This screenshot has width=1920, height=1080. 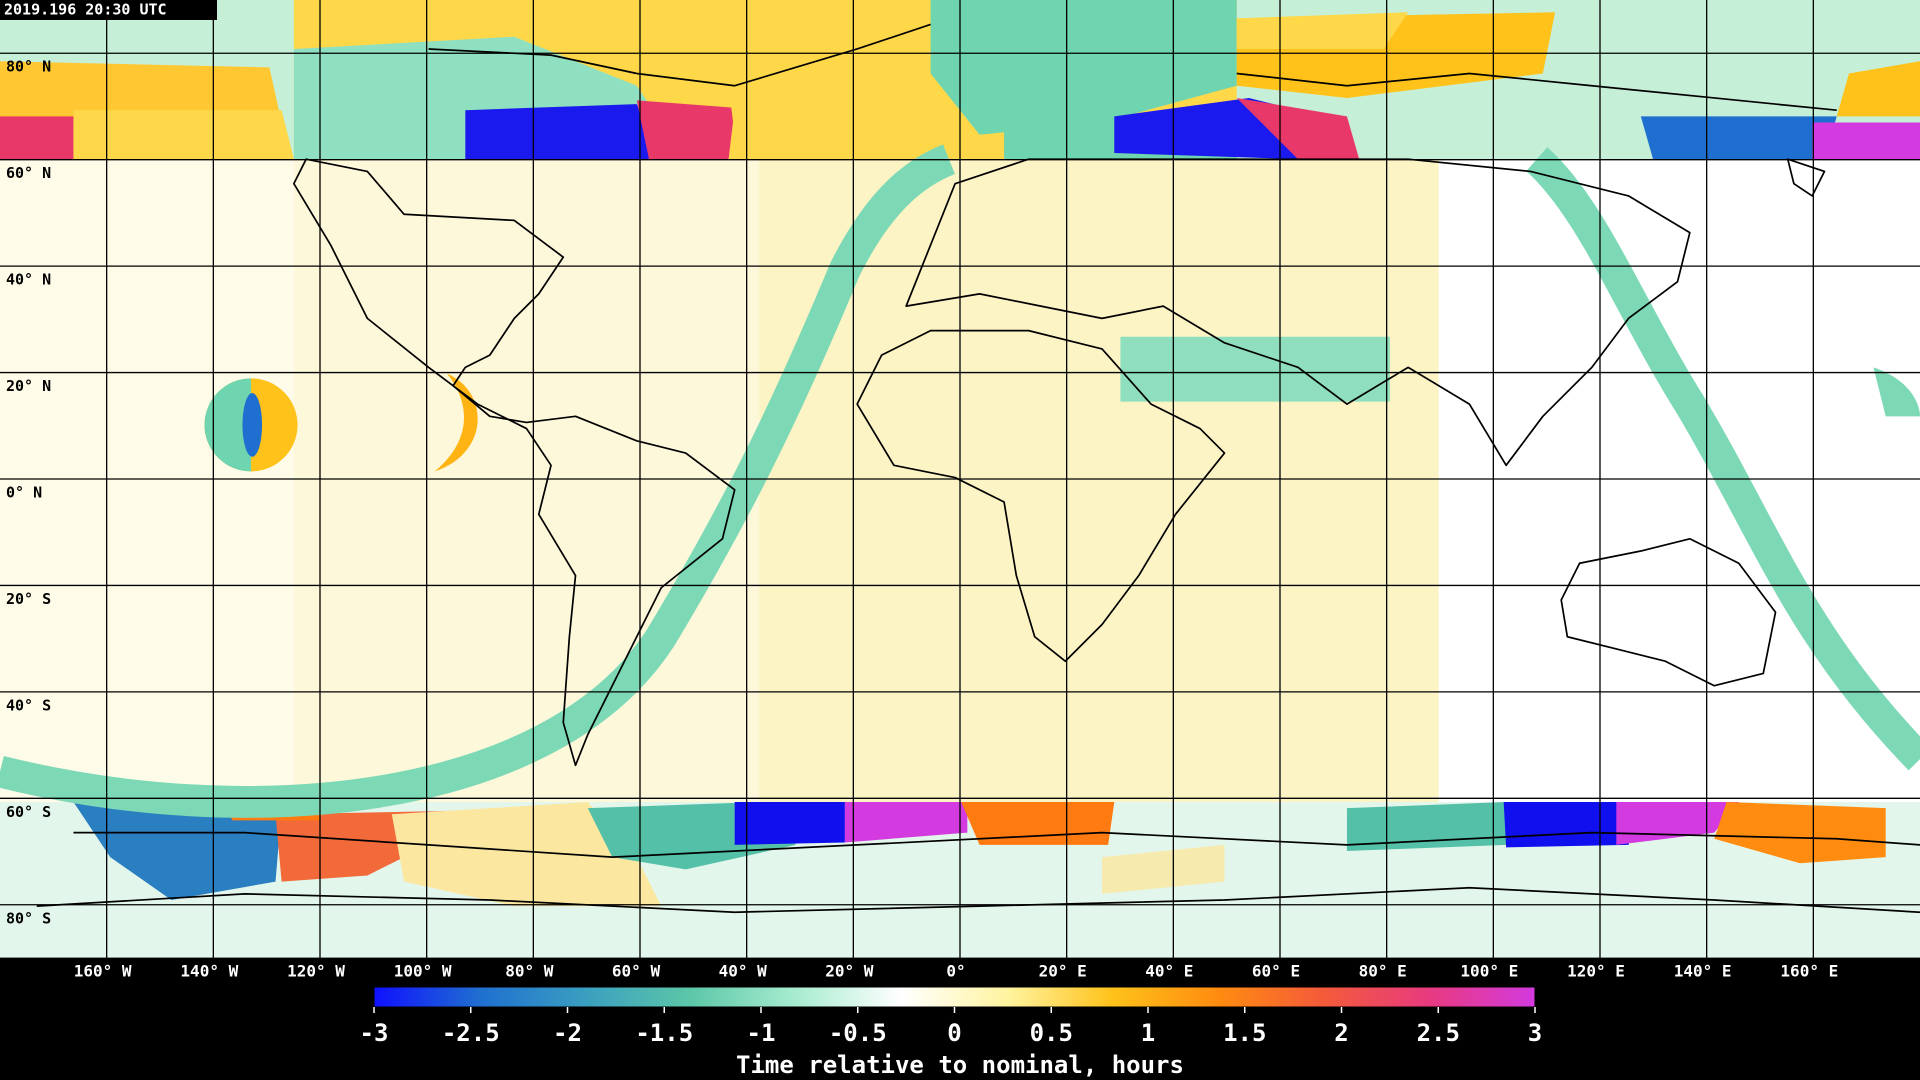 I want to click on lon-label: 60° E, so click(x=1276, y=971).